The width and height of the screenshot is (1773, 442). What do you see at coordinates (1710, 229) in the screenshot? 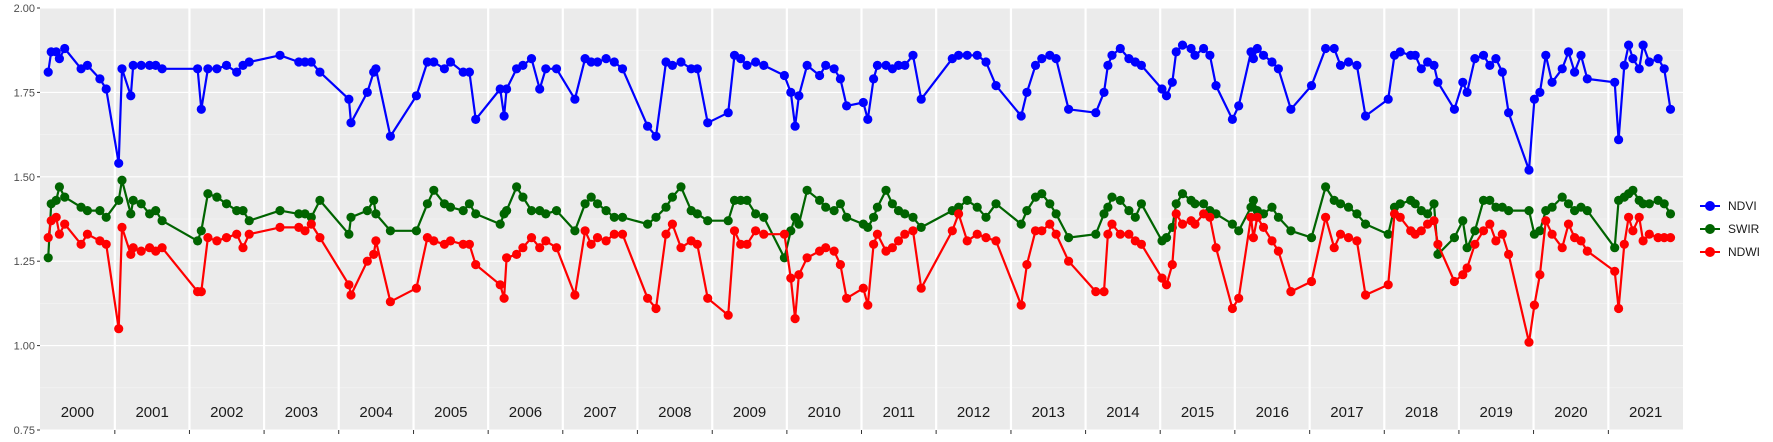
I see `legend-key-point-swir` at bounding box center [1710, 229].